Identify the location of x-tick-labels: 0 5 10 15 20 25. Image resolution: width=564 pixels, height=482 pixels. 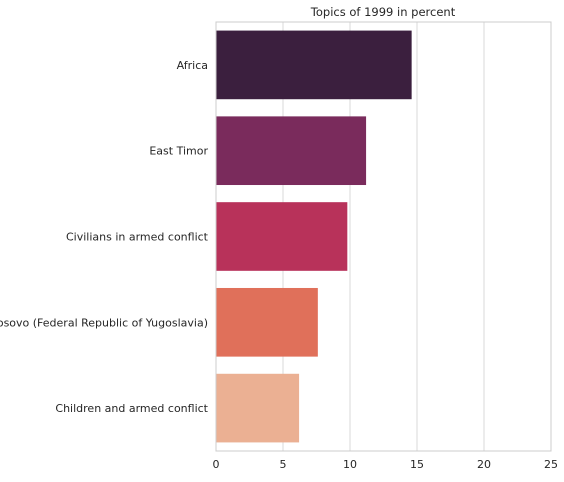
(386, 464).